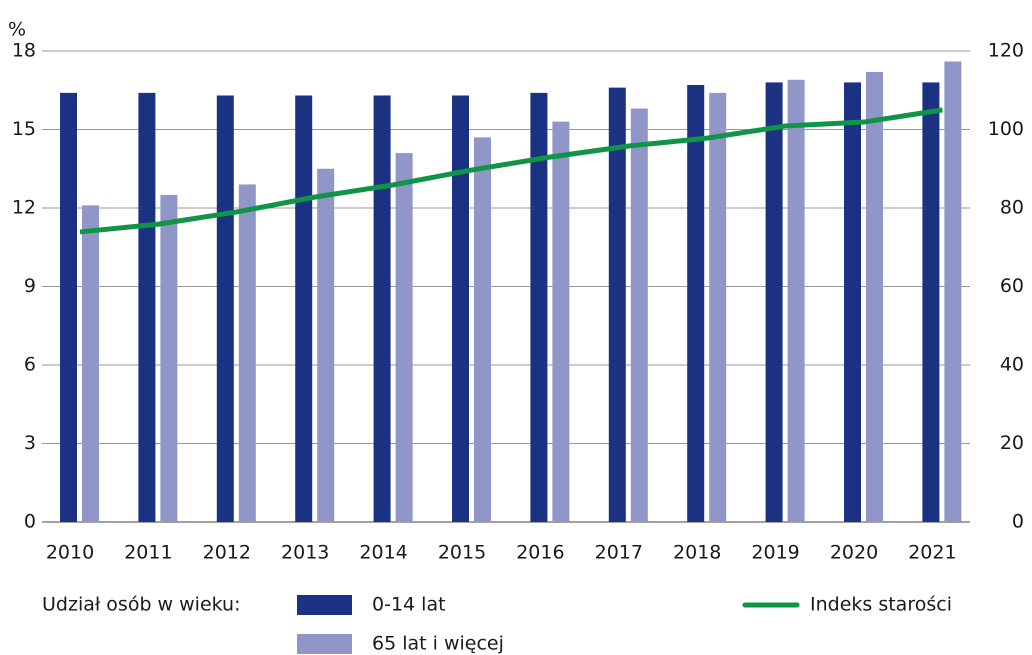 This screenshot has height=655, width=1032. What do you see at coordinates (462, 553) in the screenshot?
I see `x-tick-label: 2015` at bounding box center [462, 553].